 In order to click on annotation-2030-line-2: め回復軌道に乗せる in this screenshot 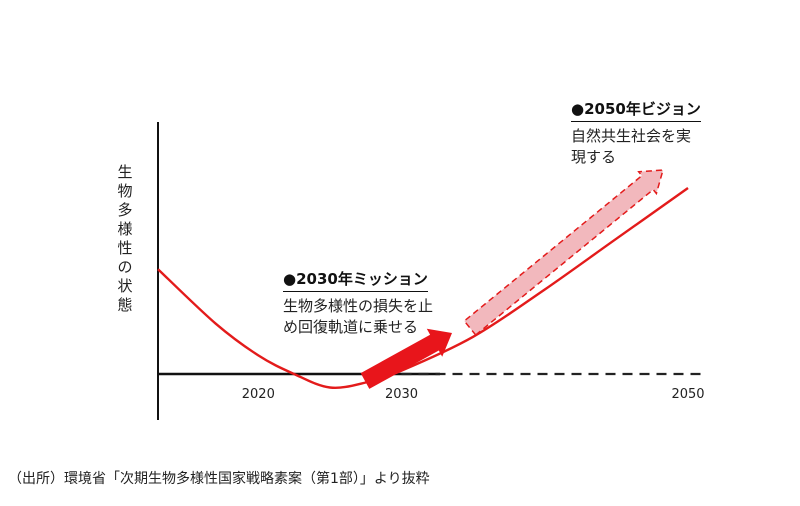, I will do `click(351, 326)`.